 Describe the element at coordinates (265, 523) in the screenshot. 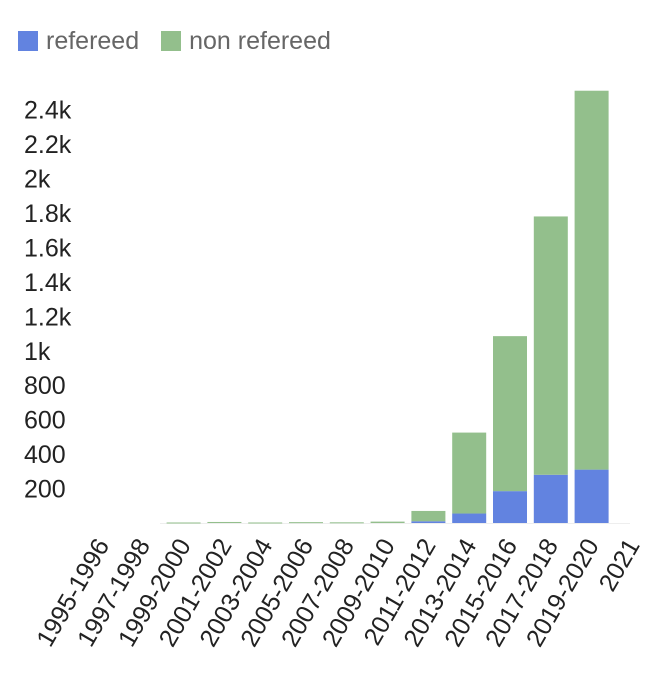

I see `bar-non-refereed-2003-2004` at that location.